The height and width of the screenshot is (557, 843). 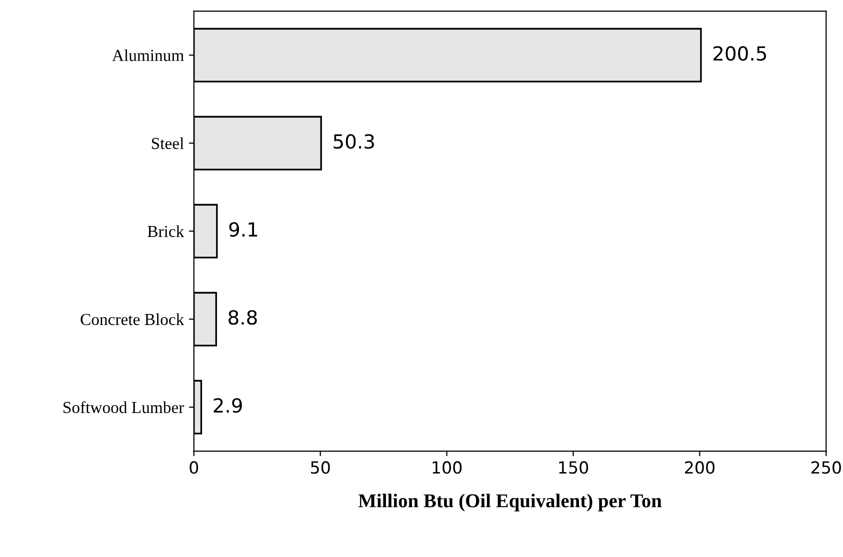 What do you see at coordinates (699, 467) in the screenshot?
I see `x-tick-label: 200` at bounding box center [699, 467].